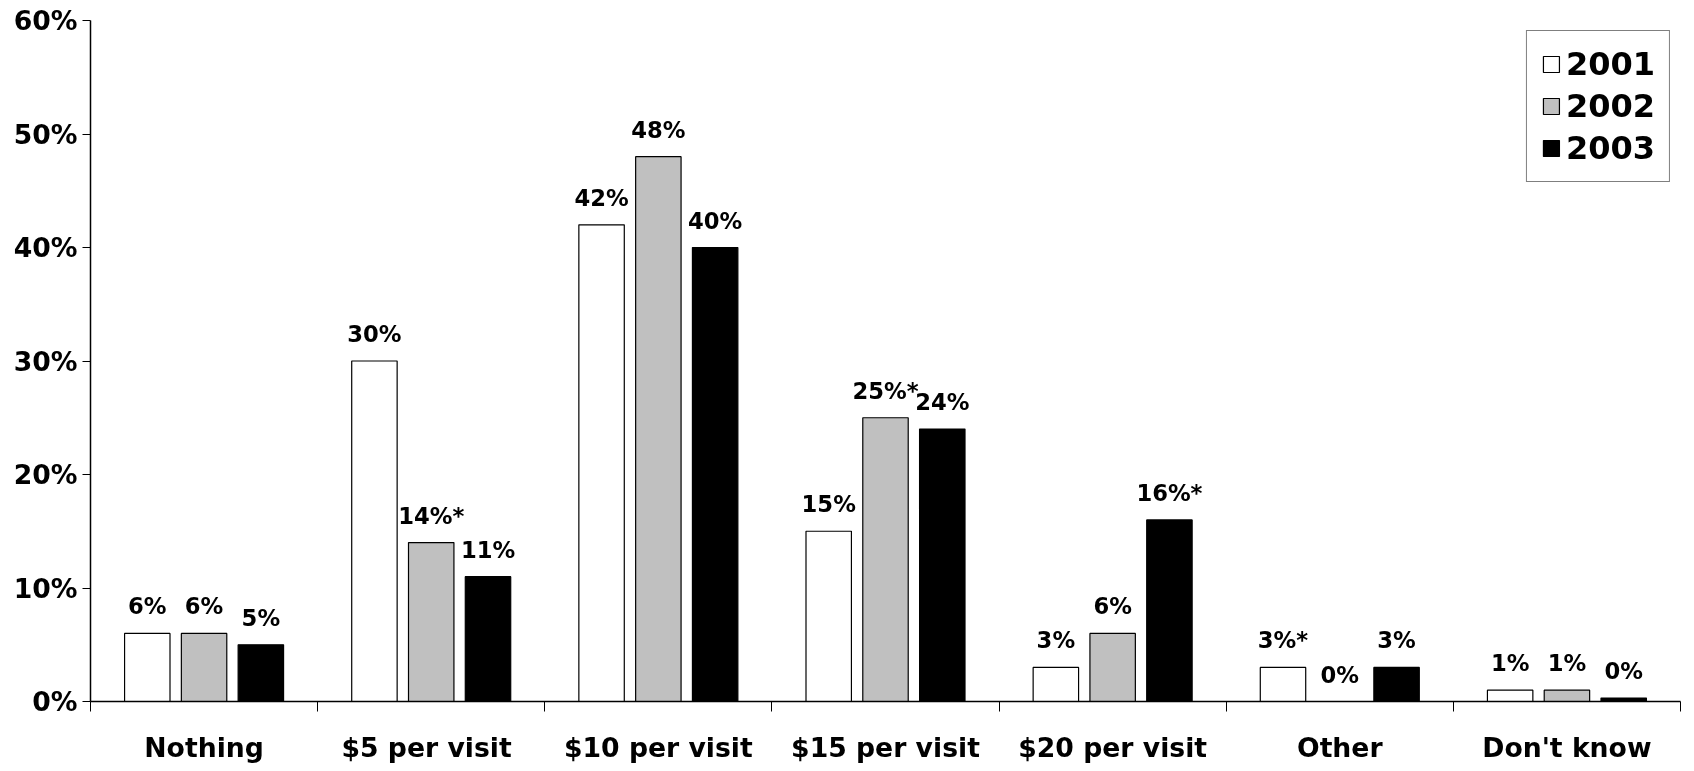  Describe the element at coordinates (204, 747) in the screenshot. I see `x-tick-label: Nothing` at that location.